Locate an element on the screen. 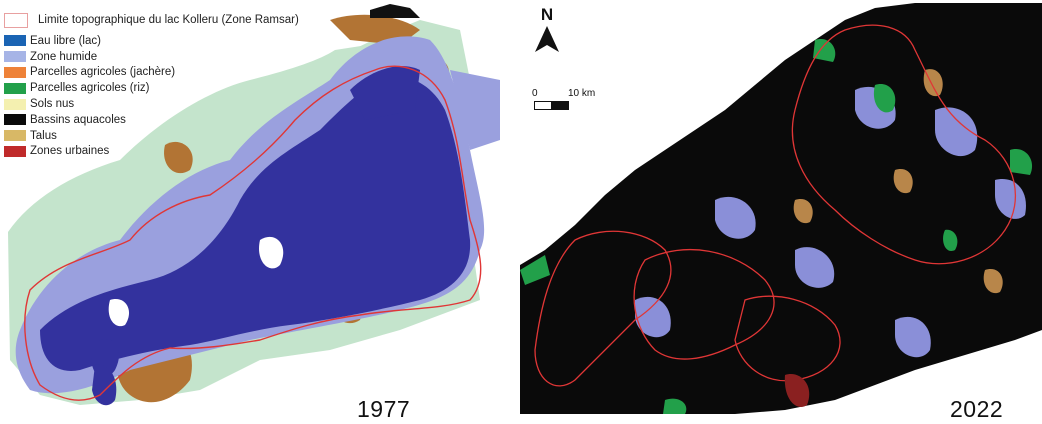 The image size is (1042, 424). year-label-1977: 1977 is located at coordinates (384, 409).